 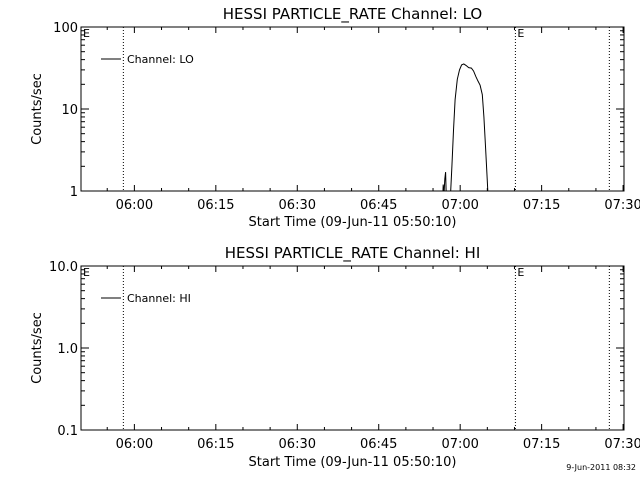 I want to click on panel-2-x-tick-label-7: 07:30, so click(x=622, y=444).